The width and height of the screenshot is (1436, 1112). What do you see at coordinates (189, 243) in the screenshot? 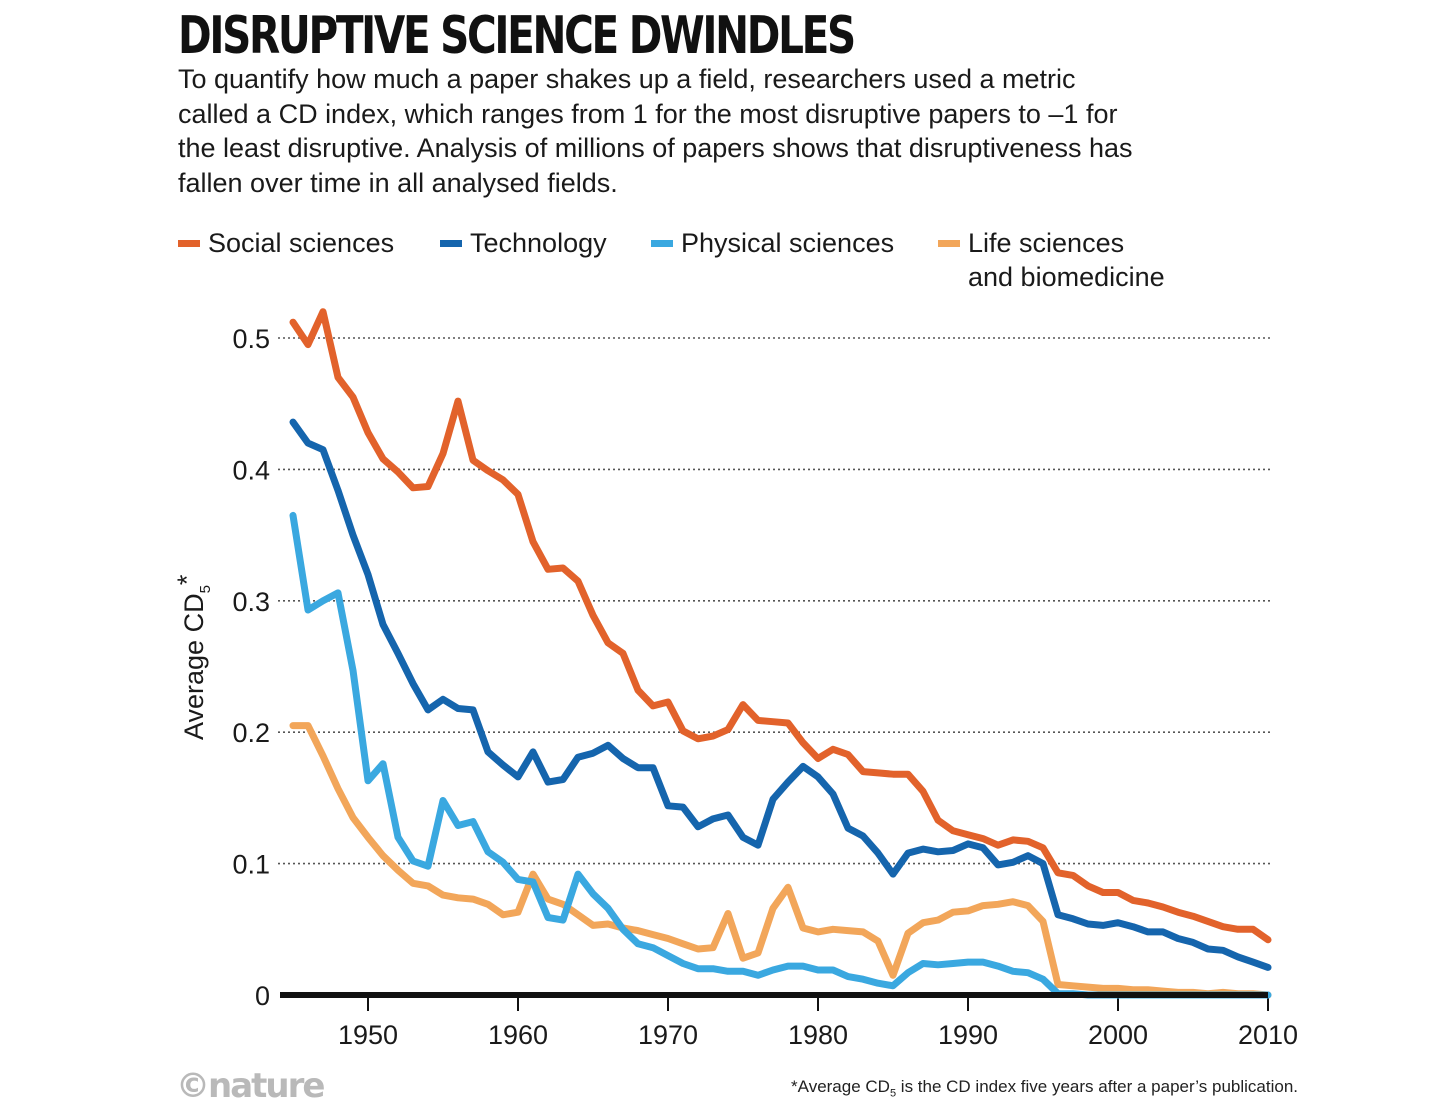
I see `legend-swatch-social-sciences` at bounding box center [189, 243].